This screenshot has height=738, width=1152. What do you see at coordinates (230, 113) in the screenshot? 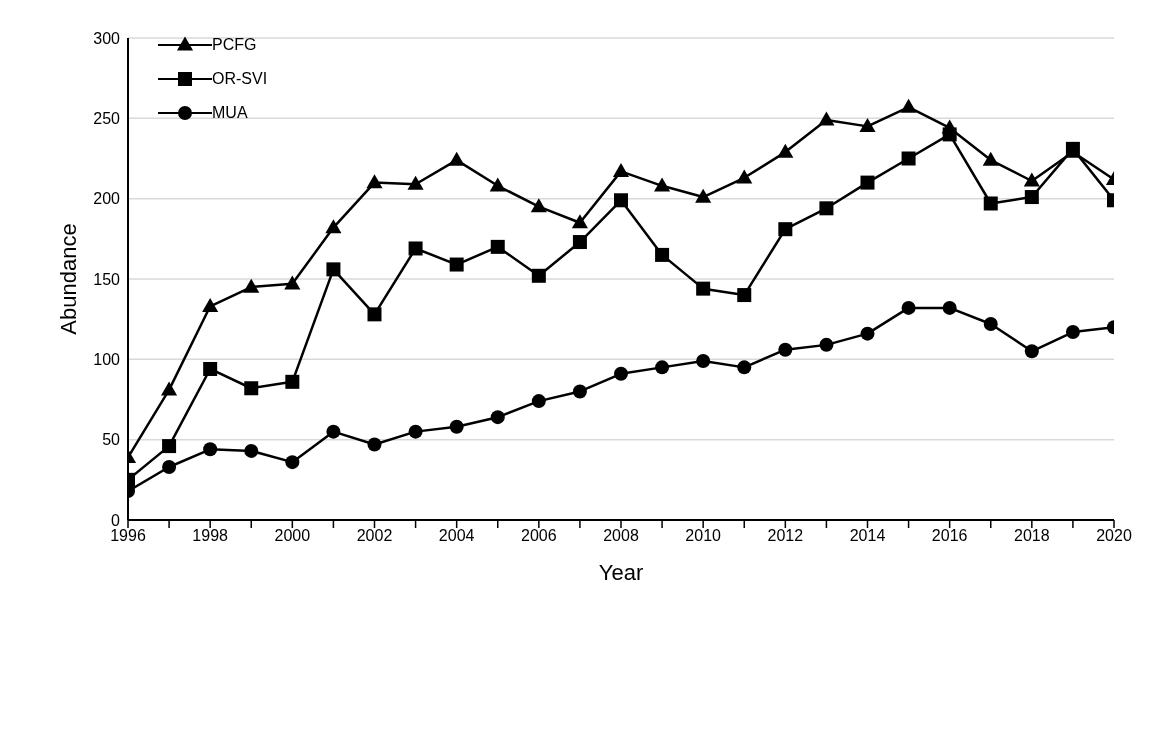
I see `legend-label: MUA` at bounding box center [230, 113].